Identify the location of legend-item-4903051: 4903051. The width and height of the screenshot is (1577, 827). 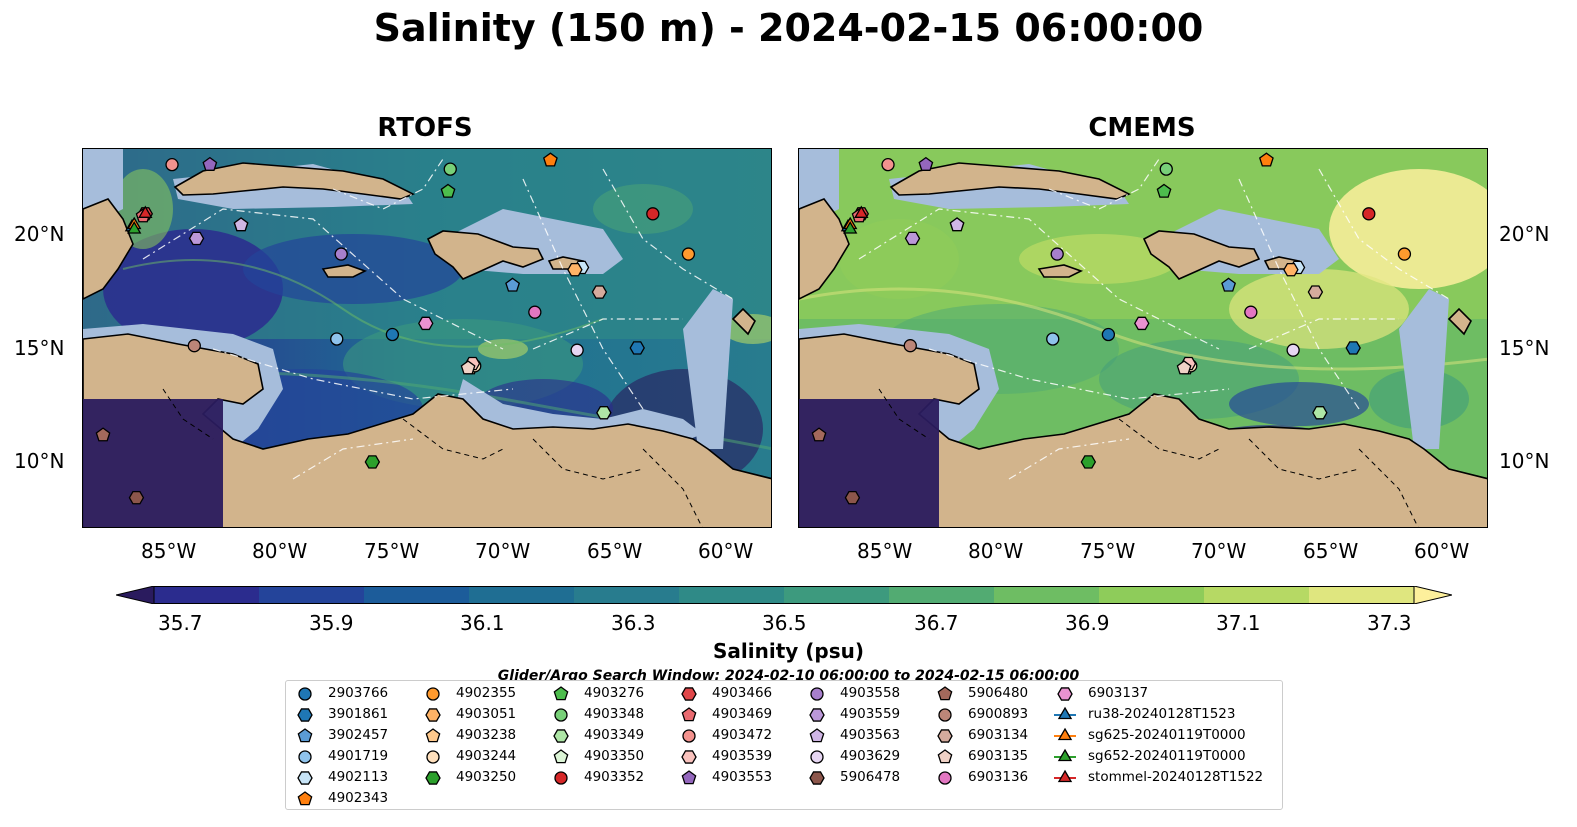
(469, 714).